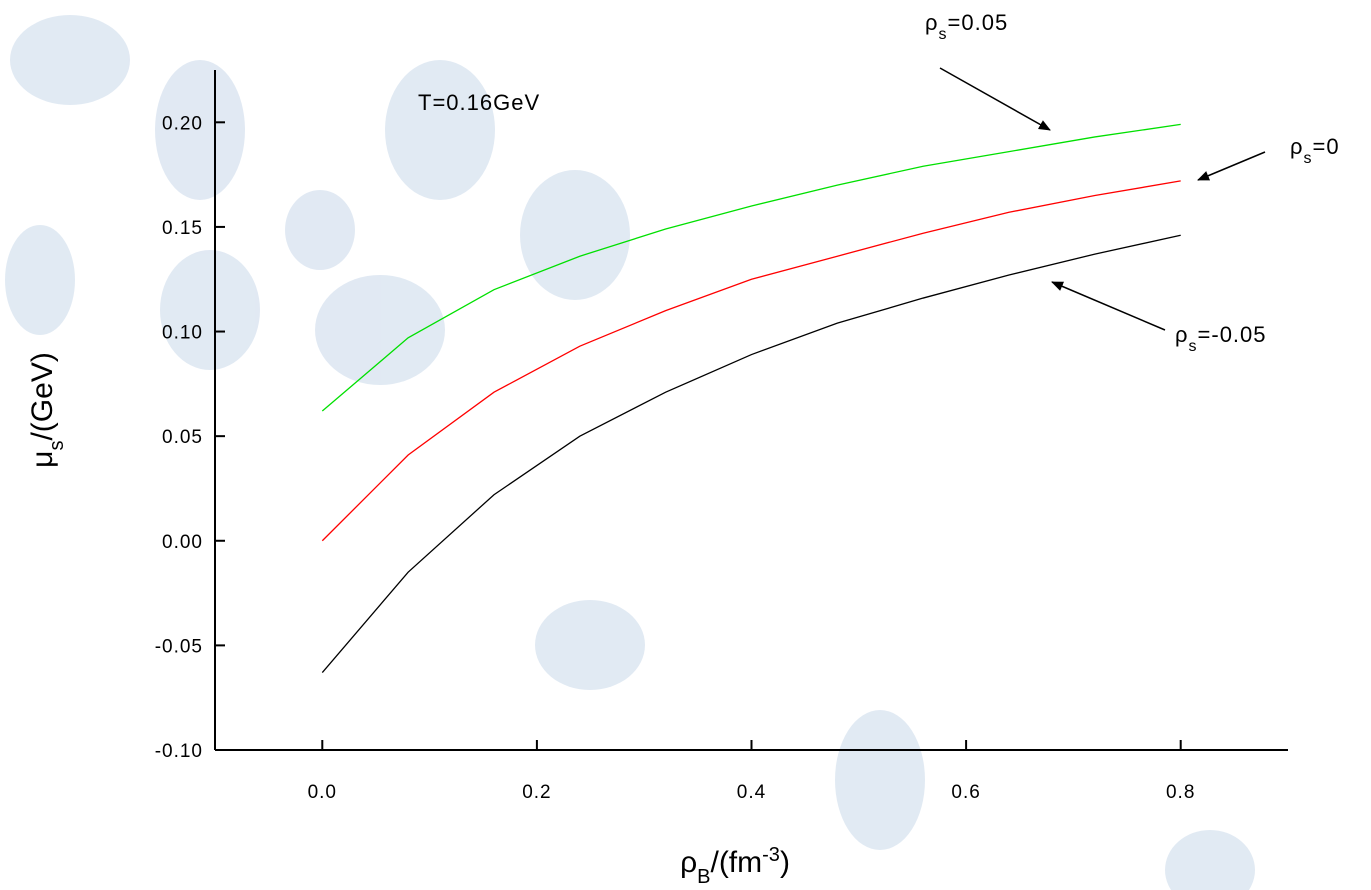  I want to click on y-tick-label: 0.20, so click(182, 123).